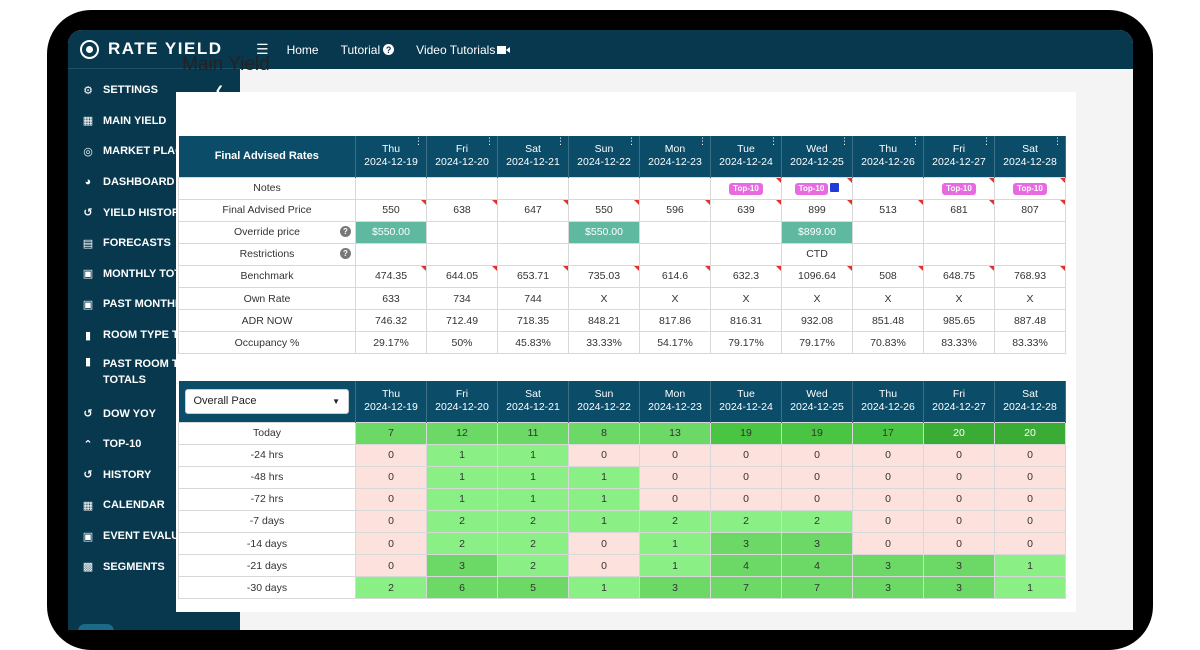 This screenshot has width=1200, height=650. What do you see at coordinates (462, 401) in the screenshot?
I see `column-header-2024-12-20: Fri 2024-12-20` at bounding box center [462, 401].